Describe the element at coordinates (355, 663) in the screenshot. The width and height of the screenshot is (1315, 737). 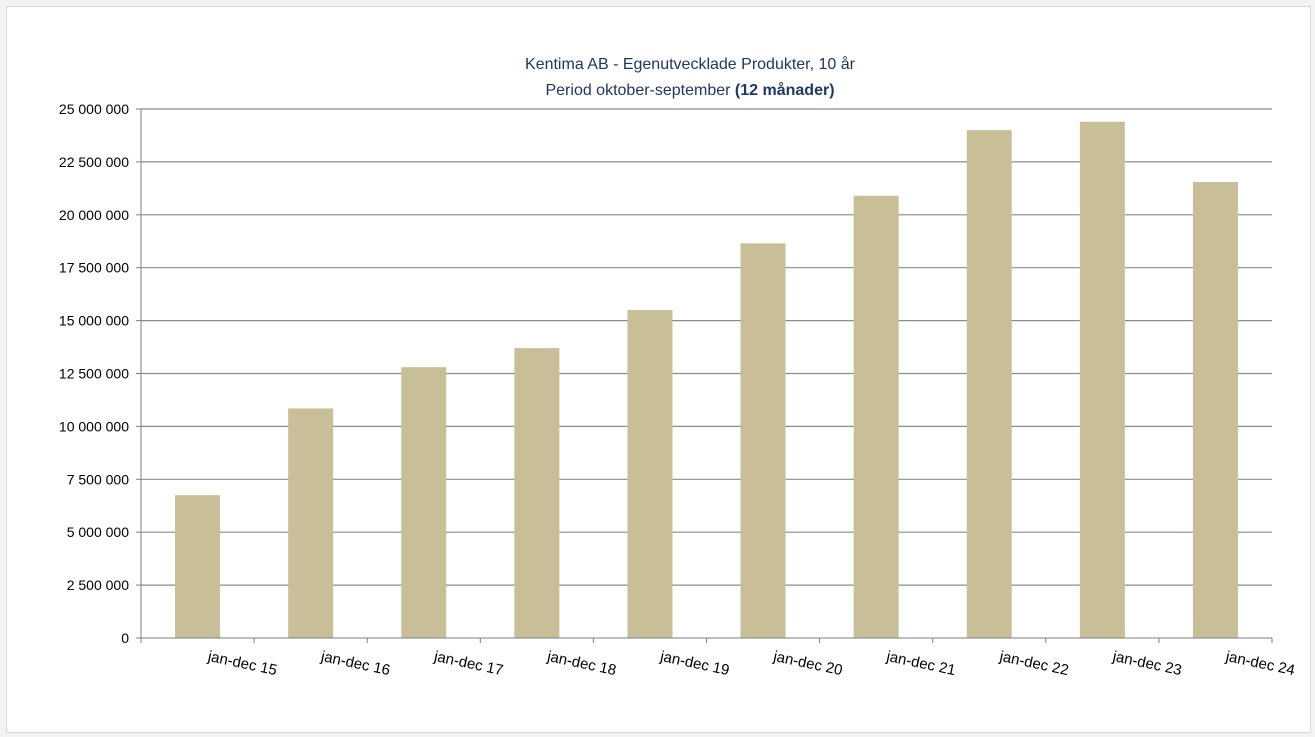
I see `x-tick-label: jan-dec 16` at that location.